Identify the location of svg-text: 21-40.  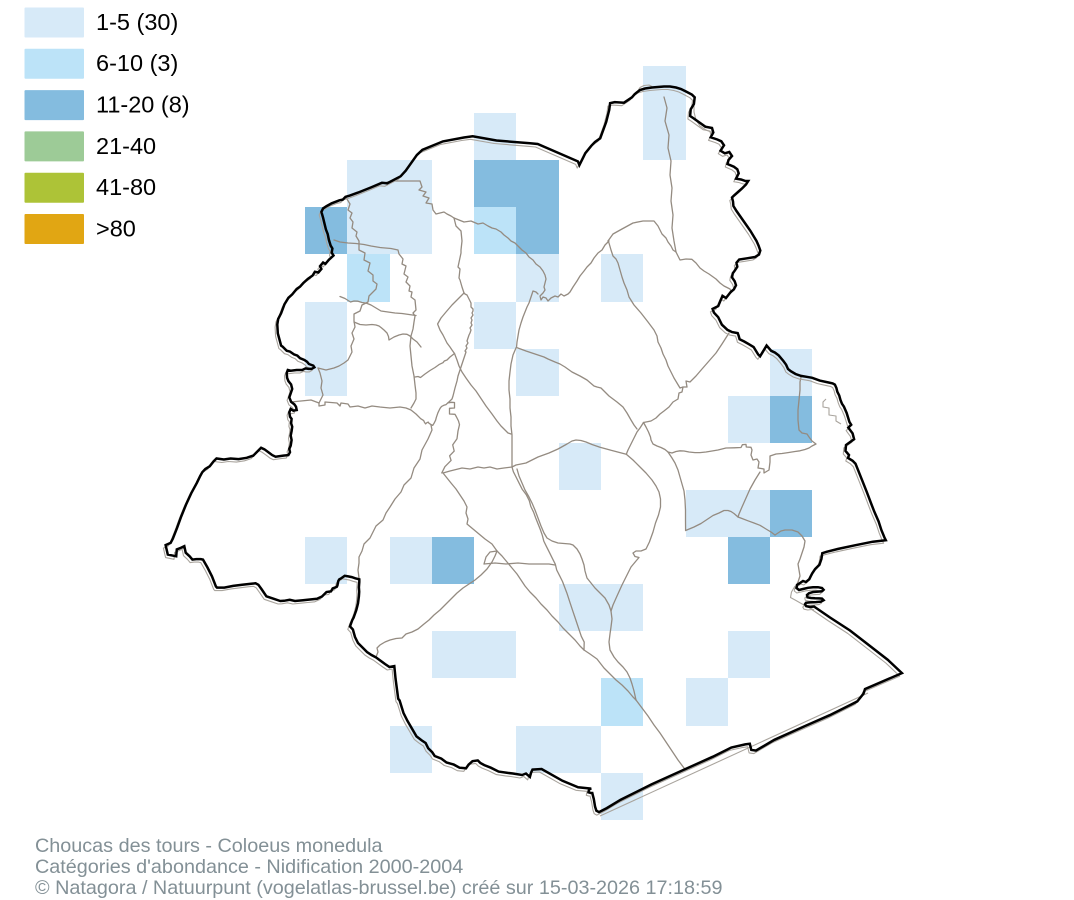
(126, 146).